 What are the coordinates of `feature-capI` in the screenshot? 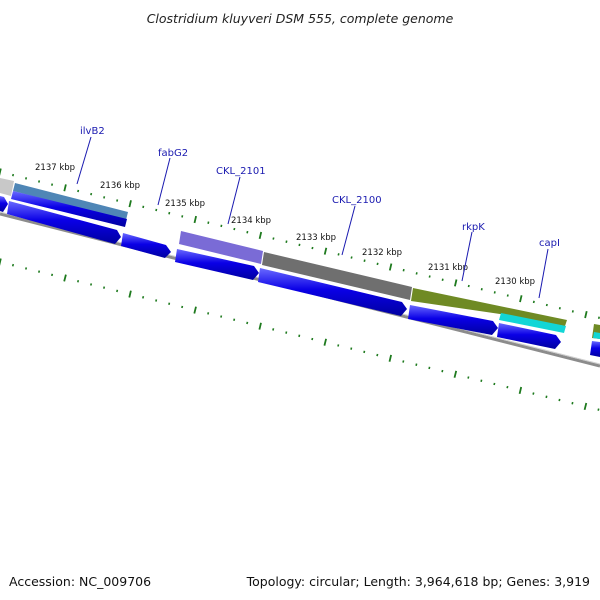 It's located at (532, 323).